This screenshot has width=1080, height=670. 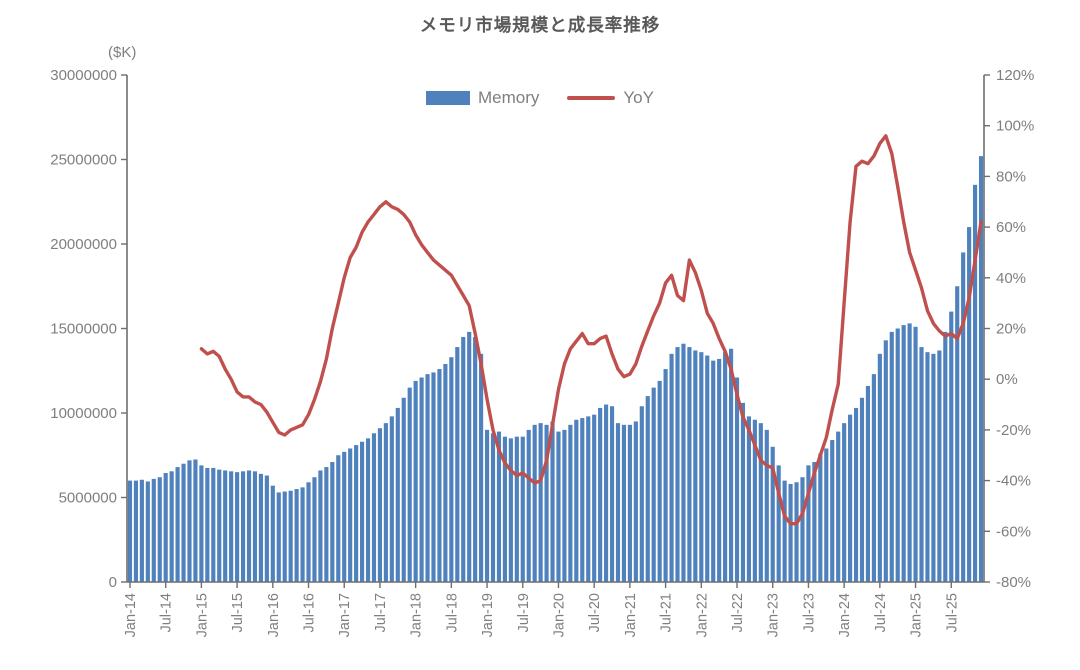 I want to click on left-axis-unit-label: ($K), so click(x=122, y=52).